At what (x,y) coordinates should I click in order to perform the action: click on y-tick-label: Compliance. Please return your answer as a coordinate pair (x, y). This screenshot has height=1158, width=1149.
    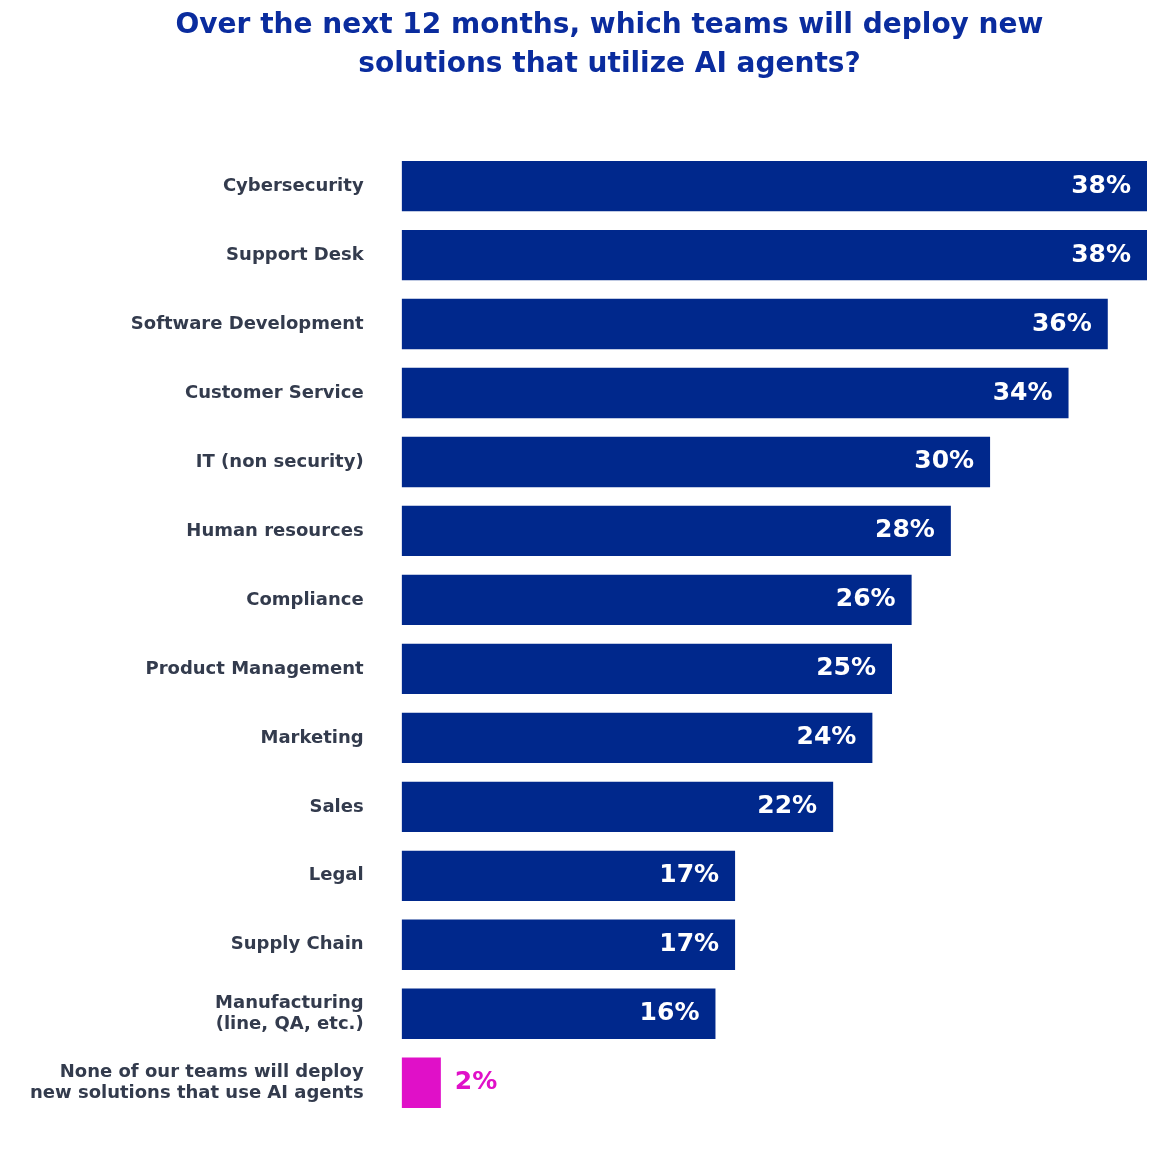
    Looking at the image, I should click on (305, 598).